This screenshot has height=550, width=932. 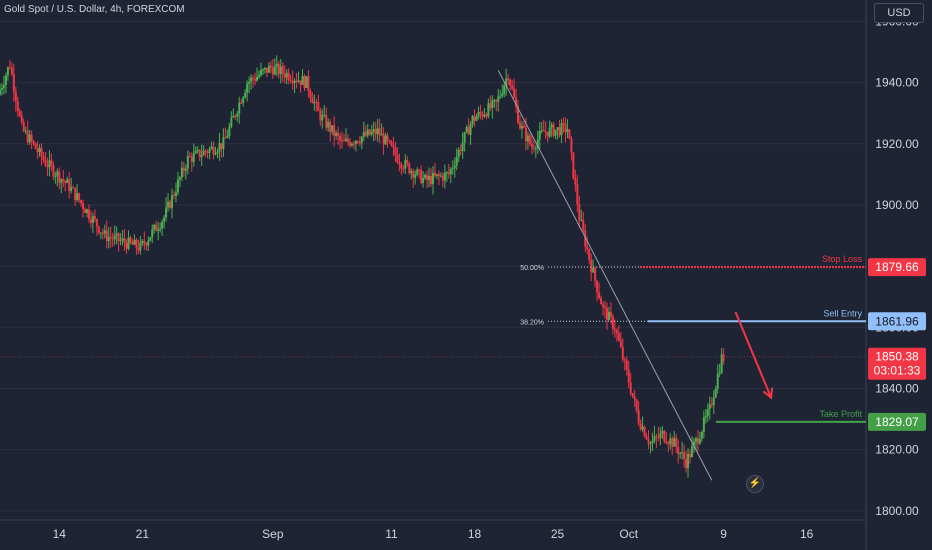 What do you see at coordinates (899, 13) in the screenshot?
I see `currency-button: USD` at bounding box center [899, 13].